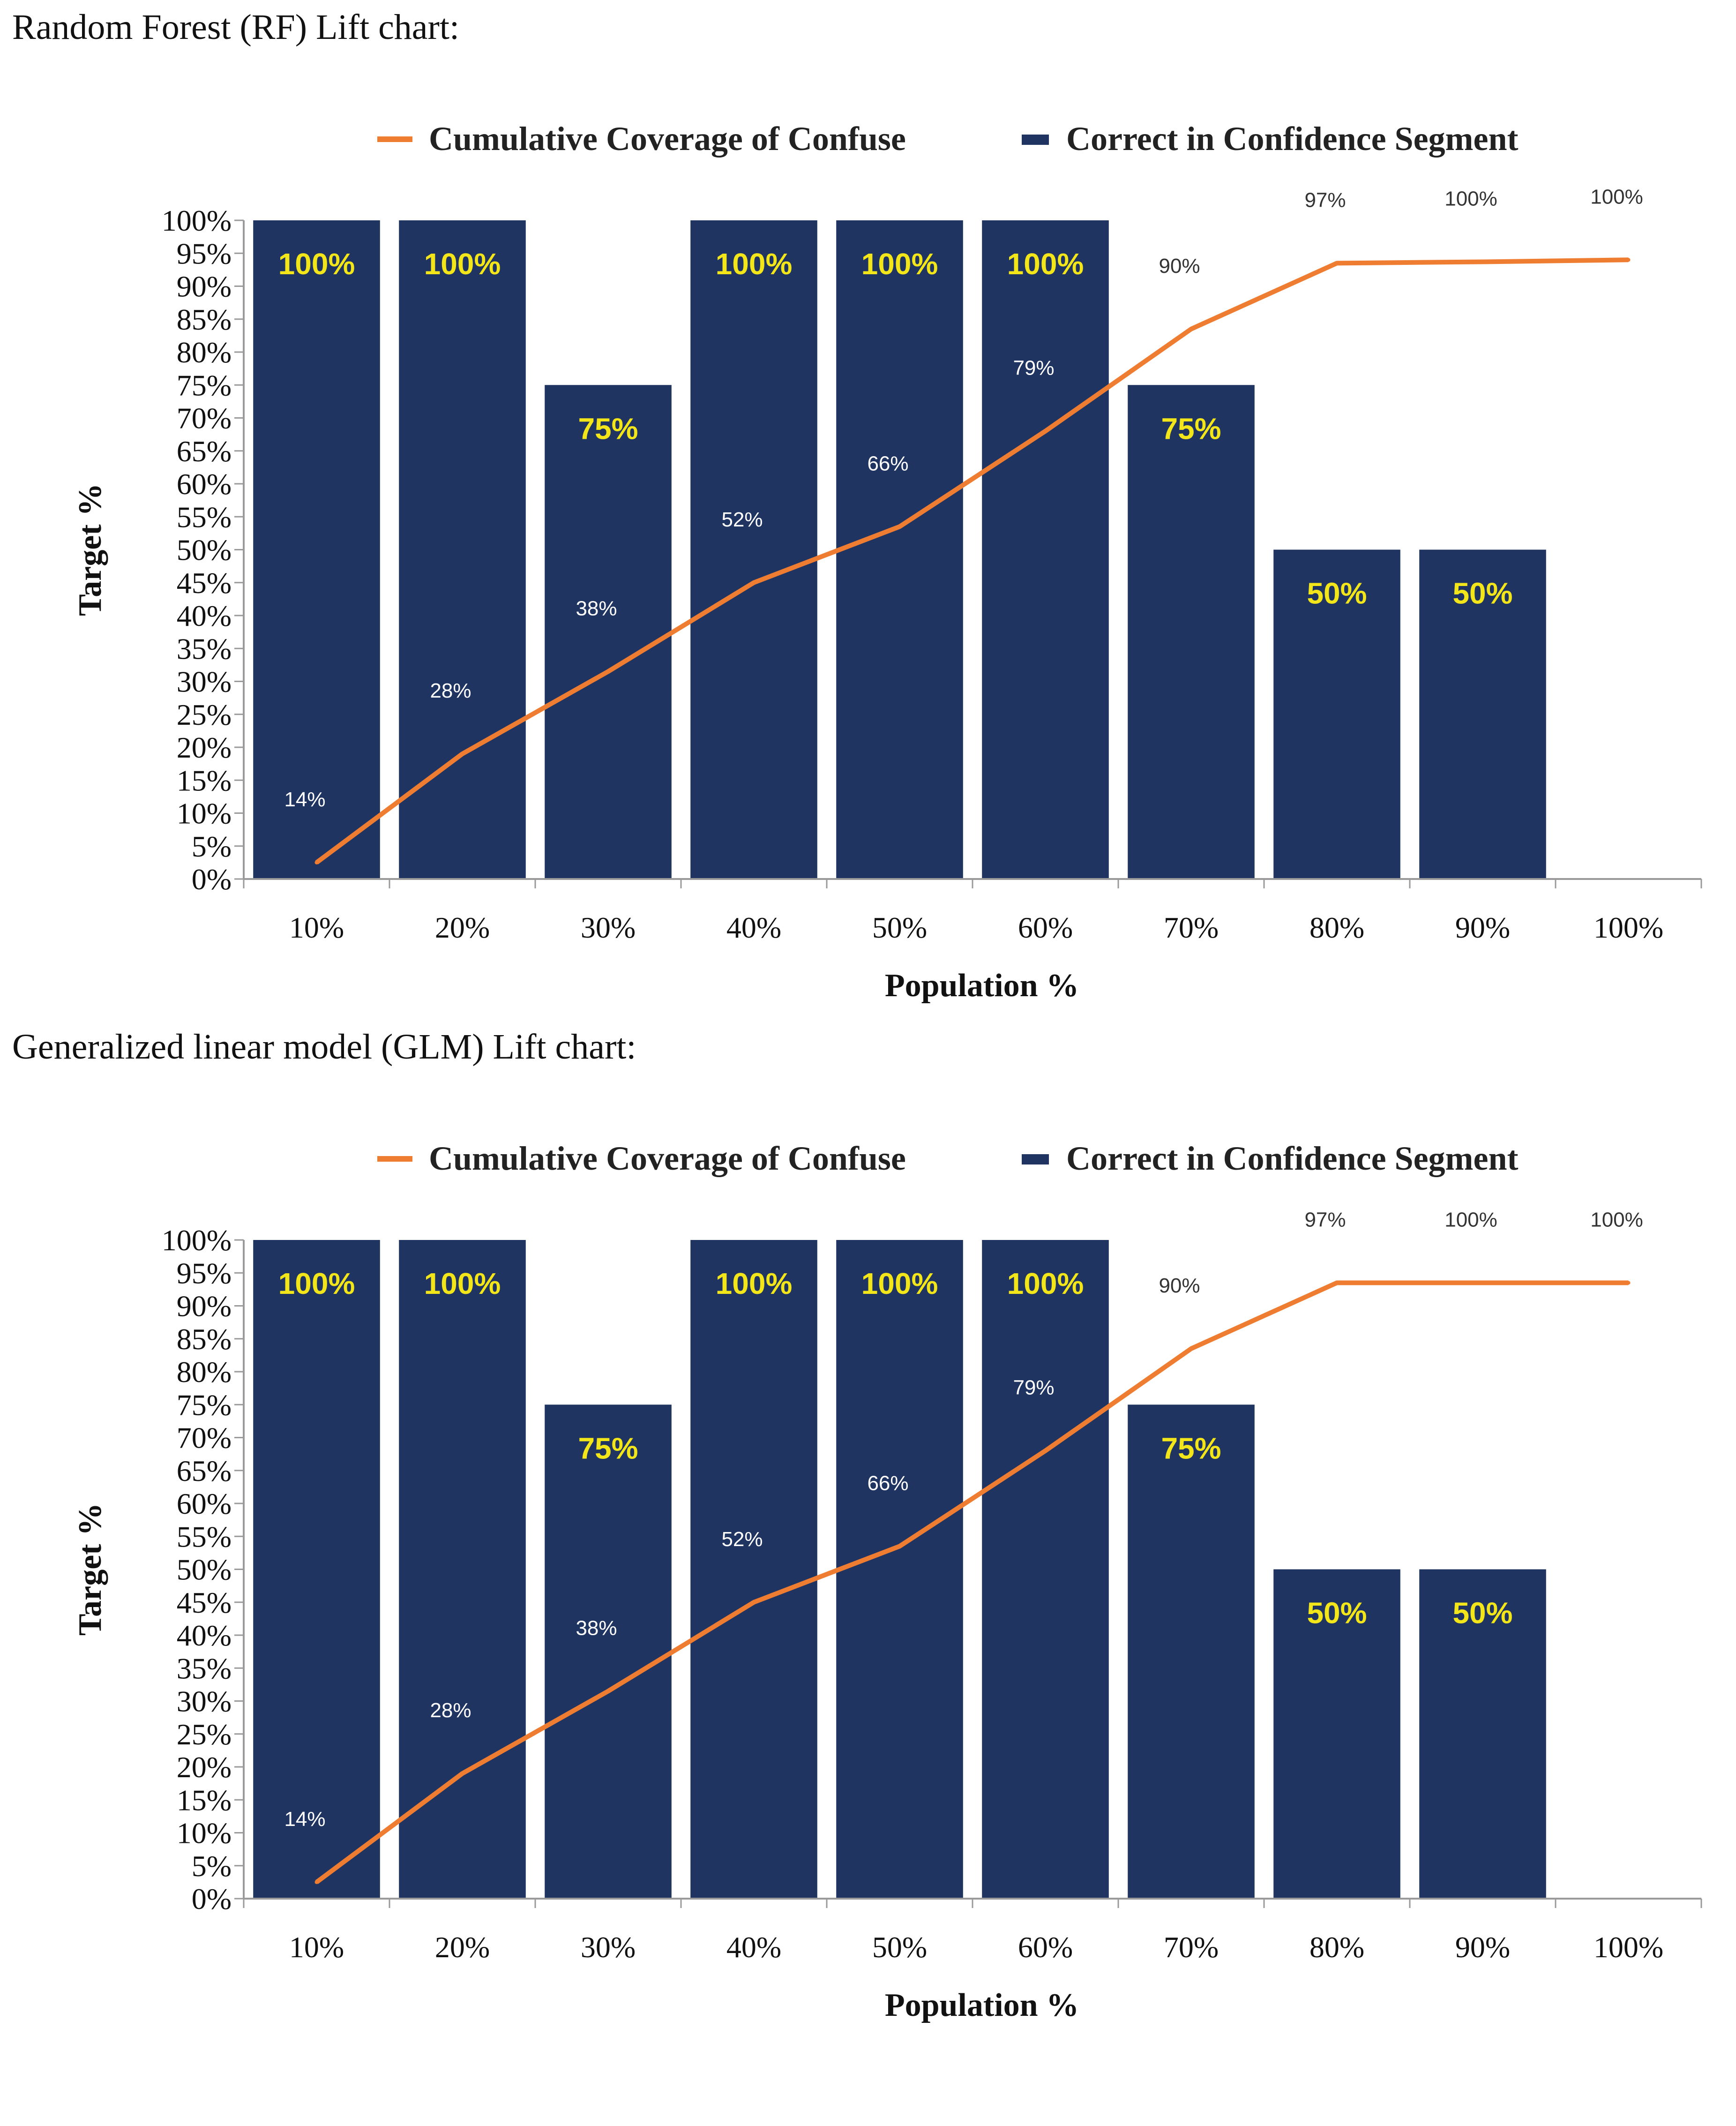 This screenshot has width=1736, height=2126. I want to click on line-point-label: 14%, so click(304, 1819).